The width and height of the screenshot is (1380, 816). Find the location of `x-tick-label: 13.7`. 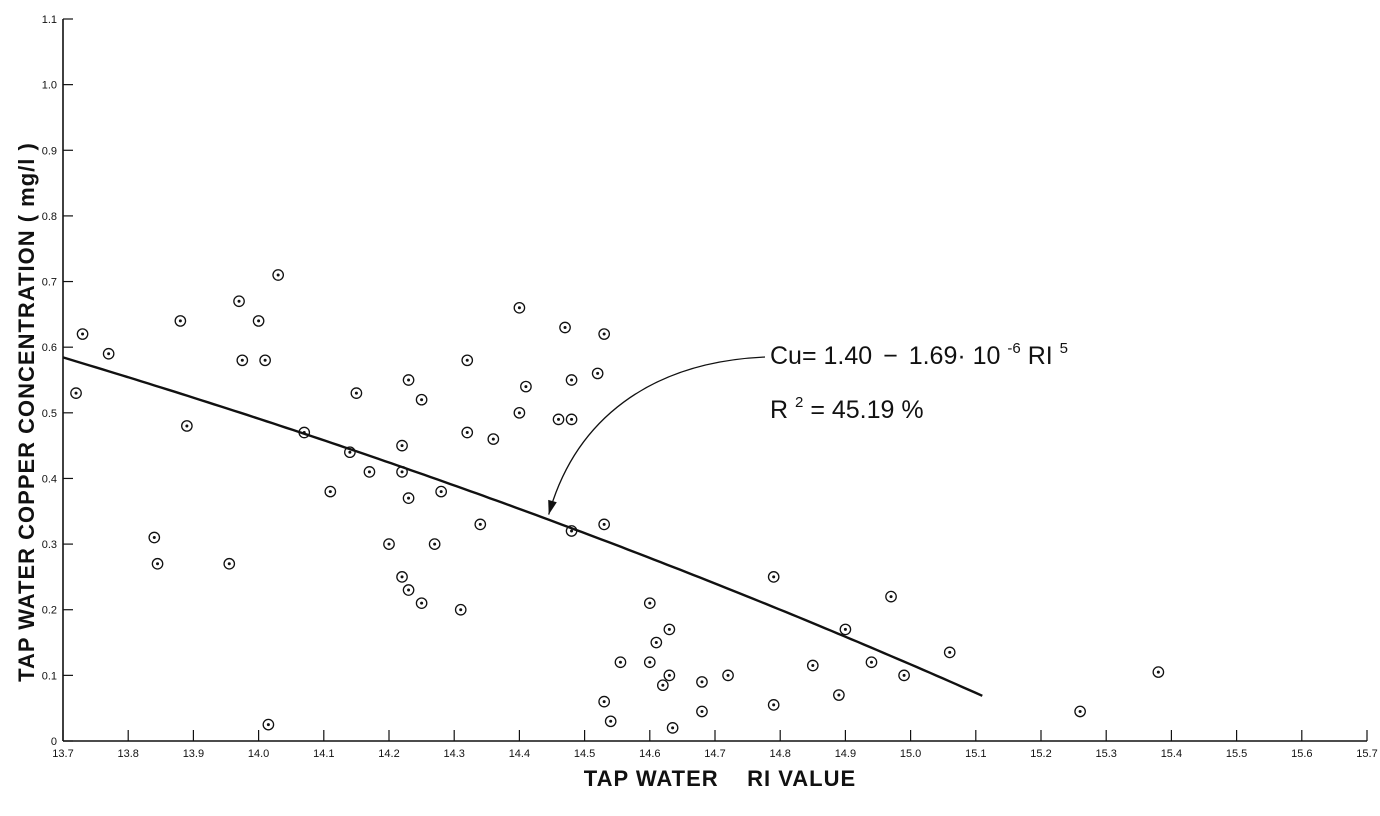

x-tick-label: 13.7 is located at coordinates (62, 754).